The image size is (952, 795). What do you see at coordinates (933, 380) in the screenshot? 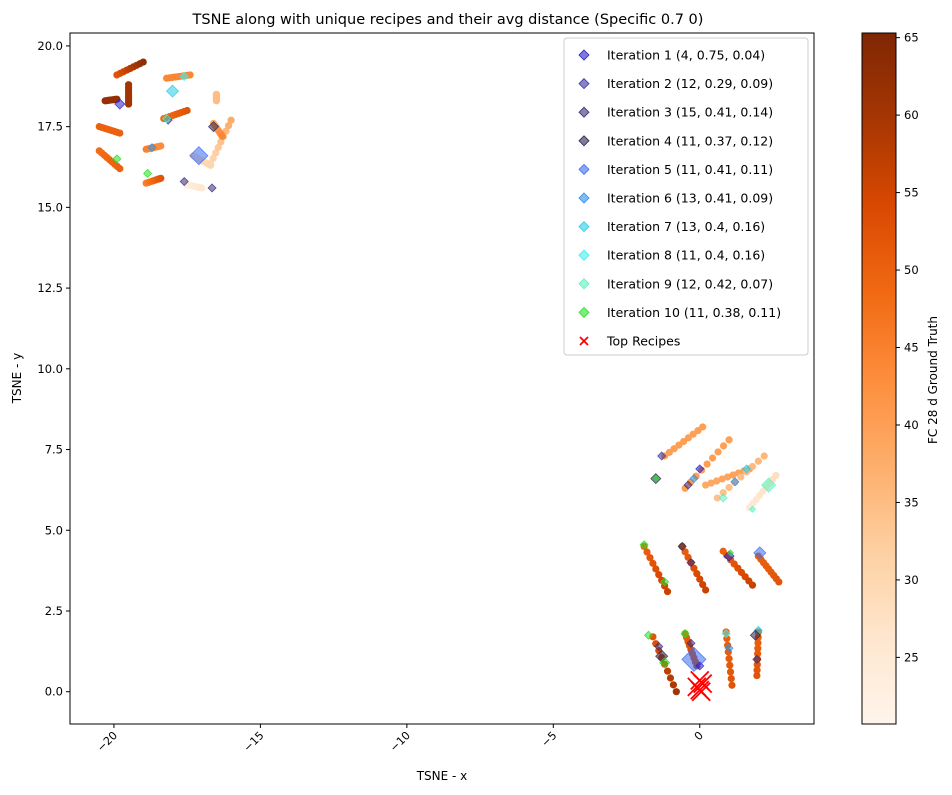
I see `colorbar-label: FC 28 d Ground Truth` at bounding box center [933, 380].